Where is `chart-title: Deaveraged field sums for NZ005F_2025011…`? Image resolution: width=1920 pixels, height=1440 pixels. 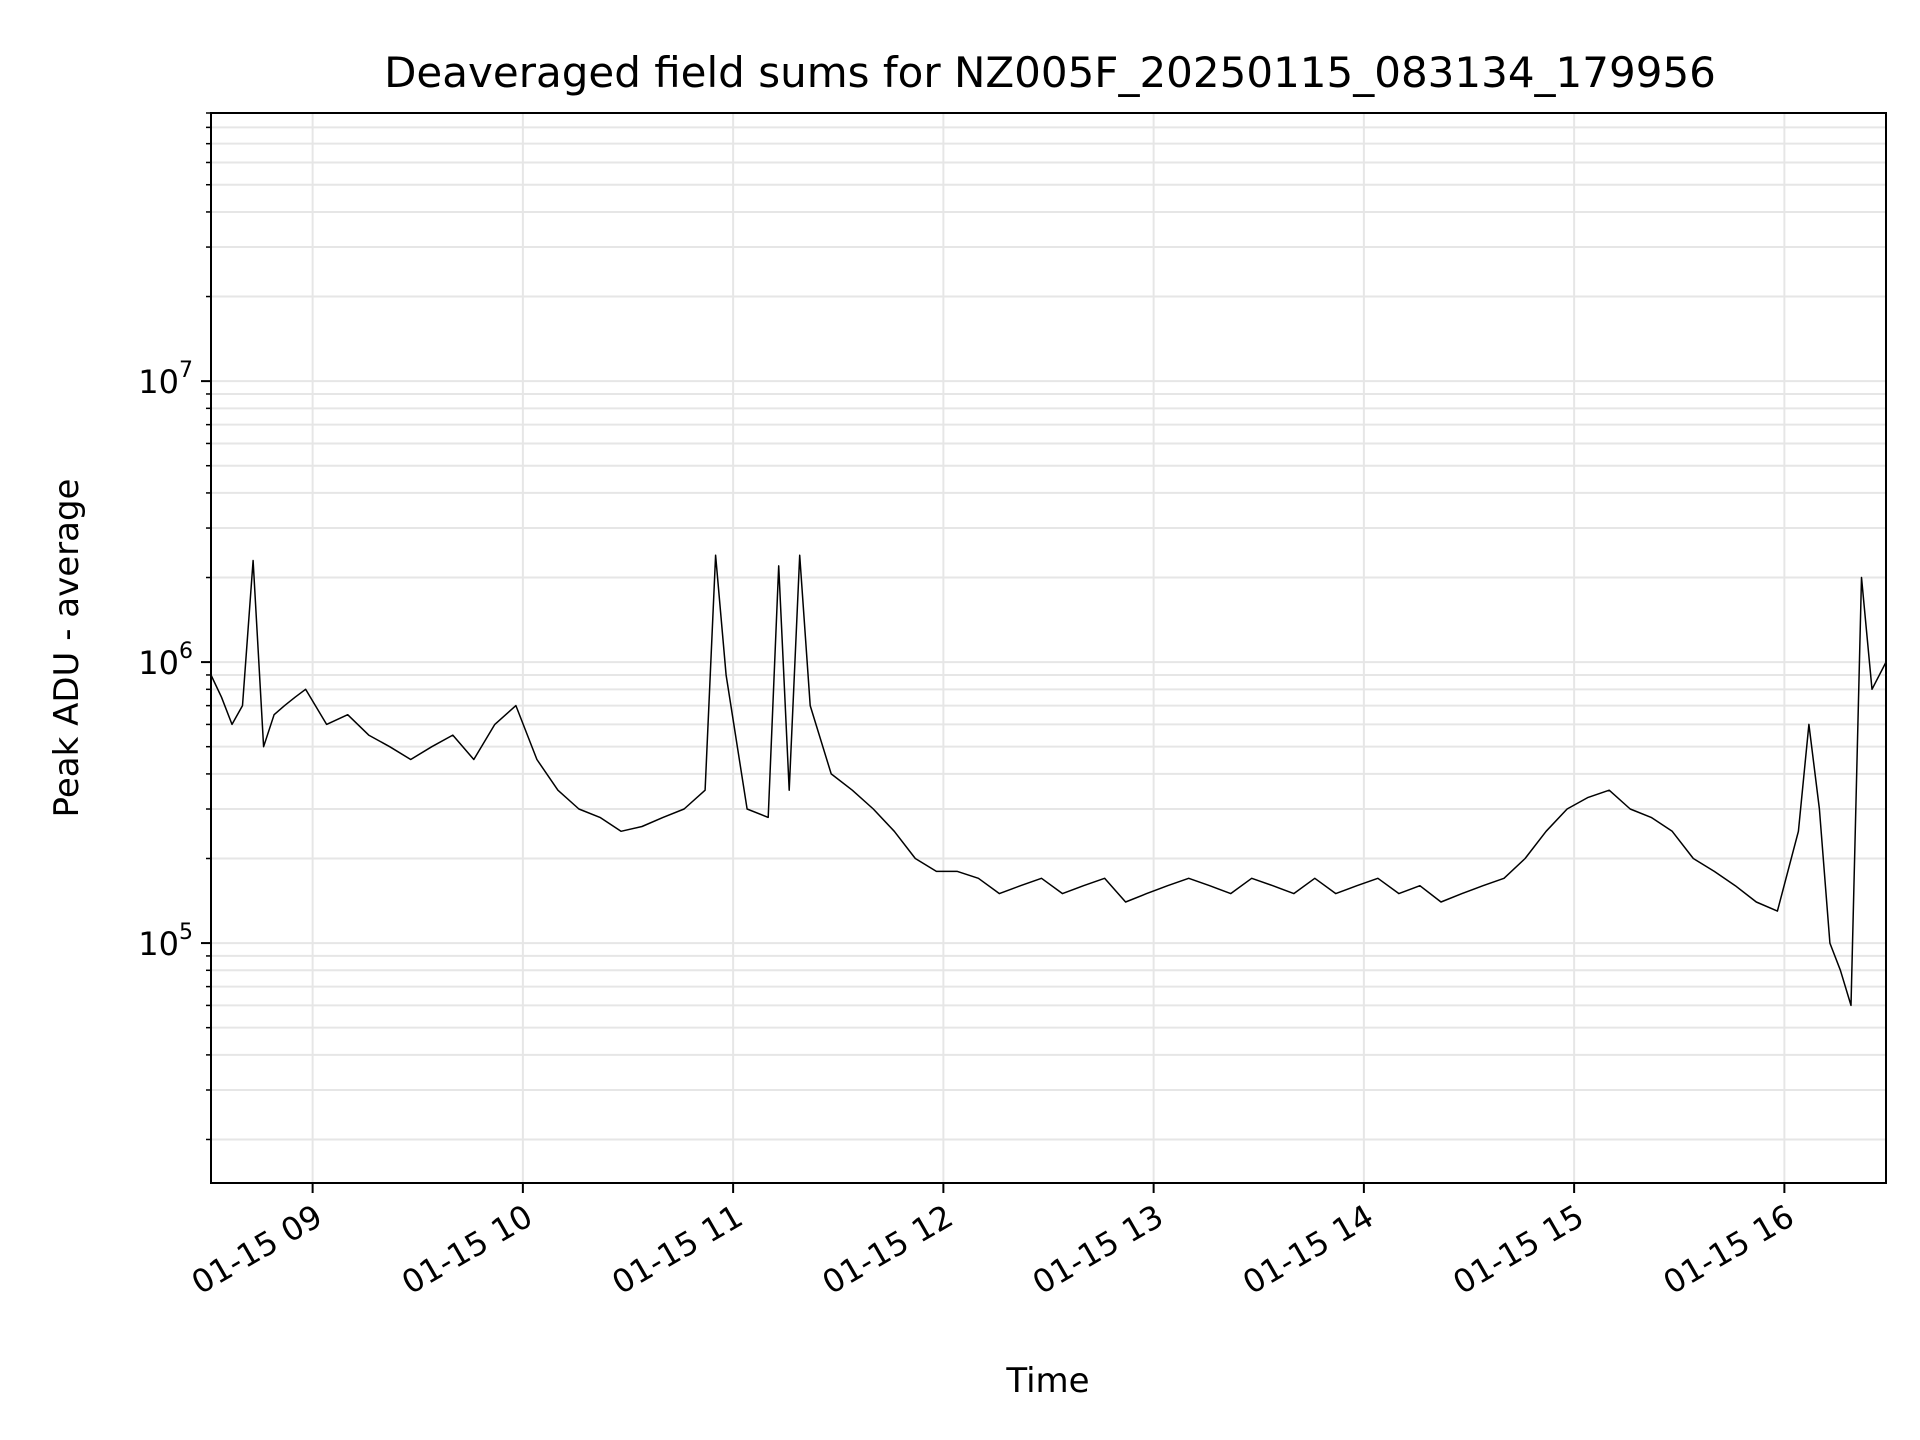
chart-title: Deaveraged field sums for NZ005F_2025011… is located at coordinates (1050, 72).